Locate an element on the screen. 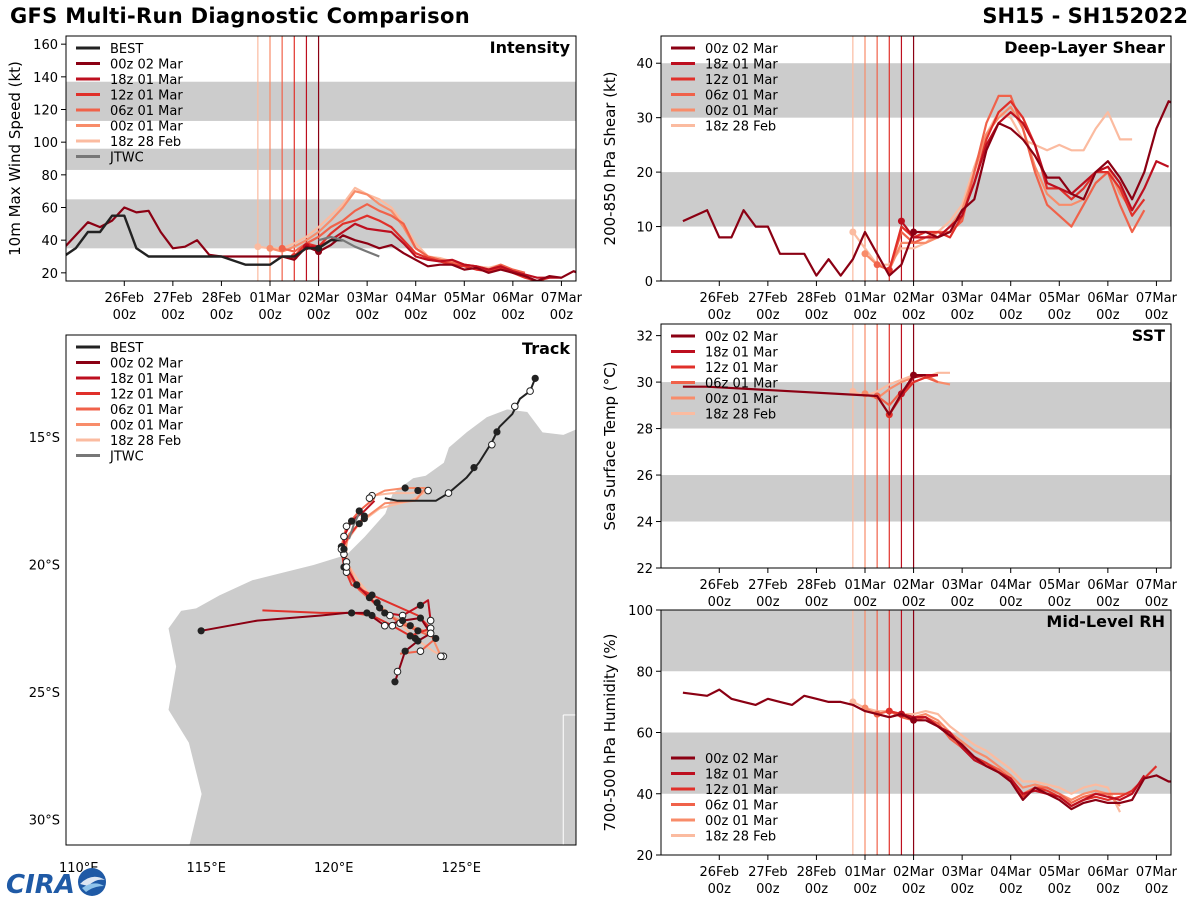 The width and height of the screenshot is (1200, 900). sst-y-axis-label: Sea Surface Temp (°C) is located at coordinates (610, 445).